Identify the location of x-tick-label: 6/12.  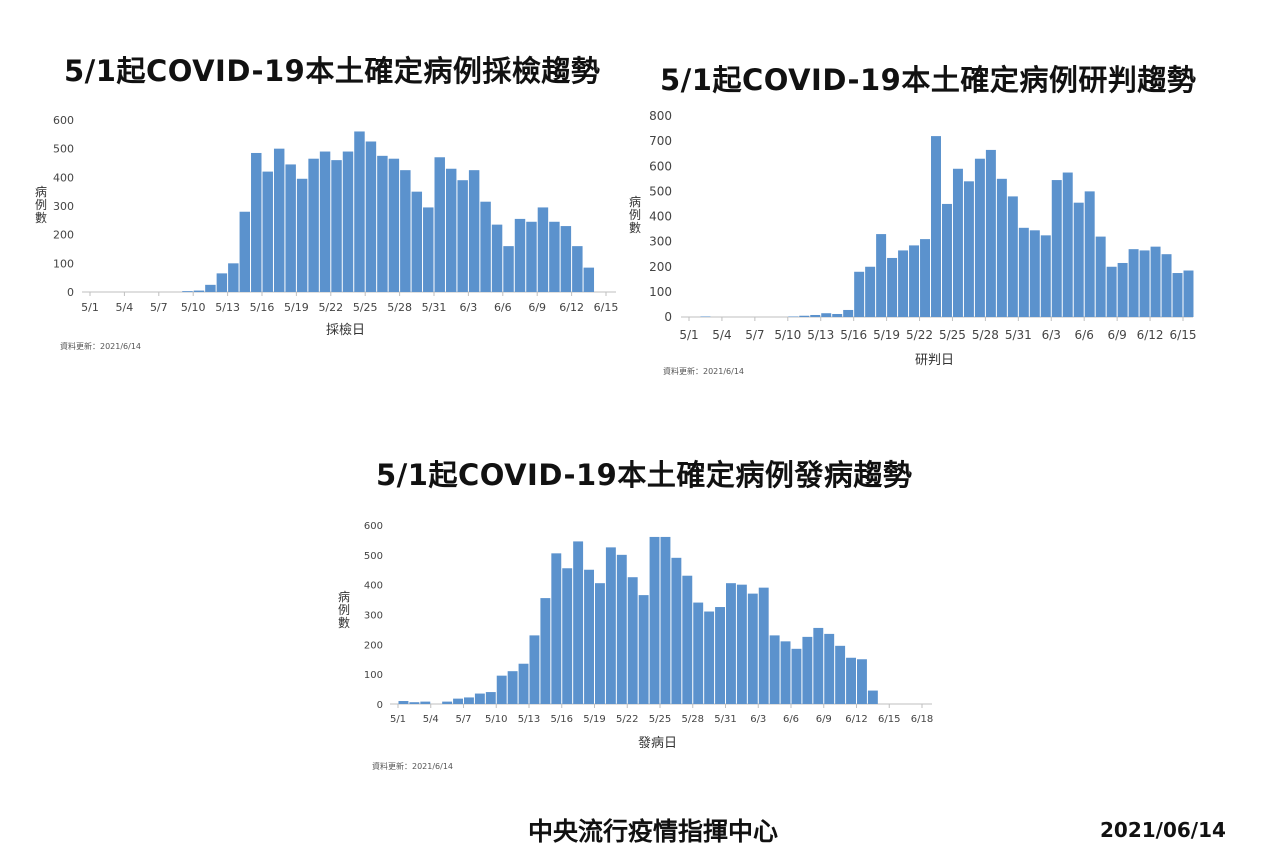
(571, 307).